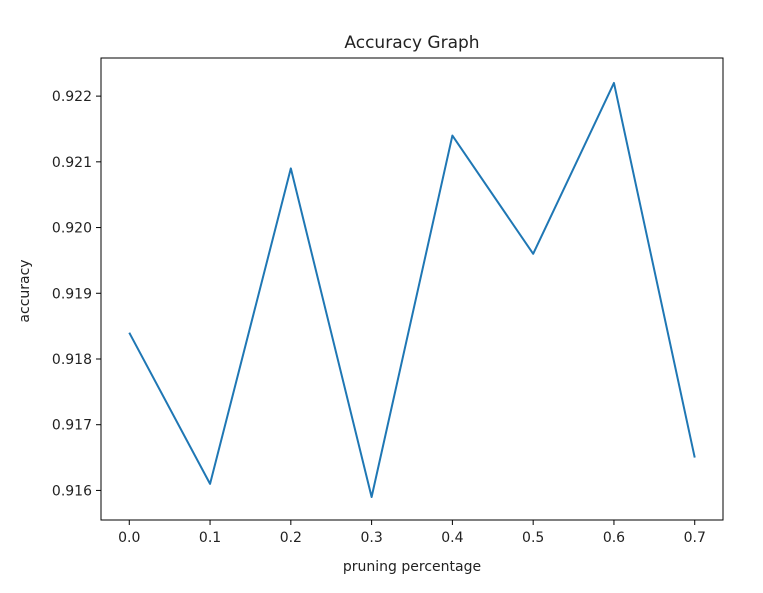 Image resolution: width=763 pixels, height=593 pixels. I want to click on y-tick-label: 0.918, so click(72, 360).